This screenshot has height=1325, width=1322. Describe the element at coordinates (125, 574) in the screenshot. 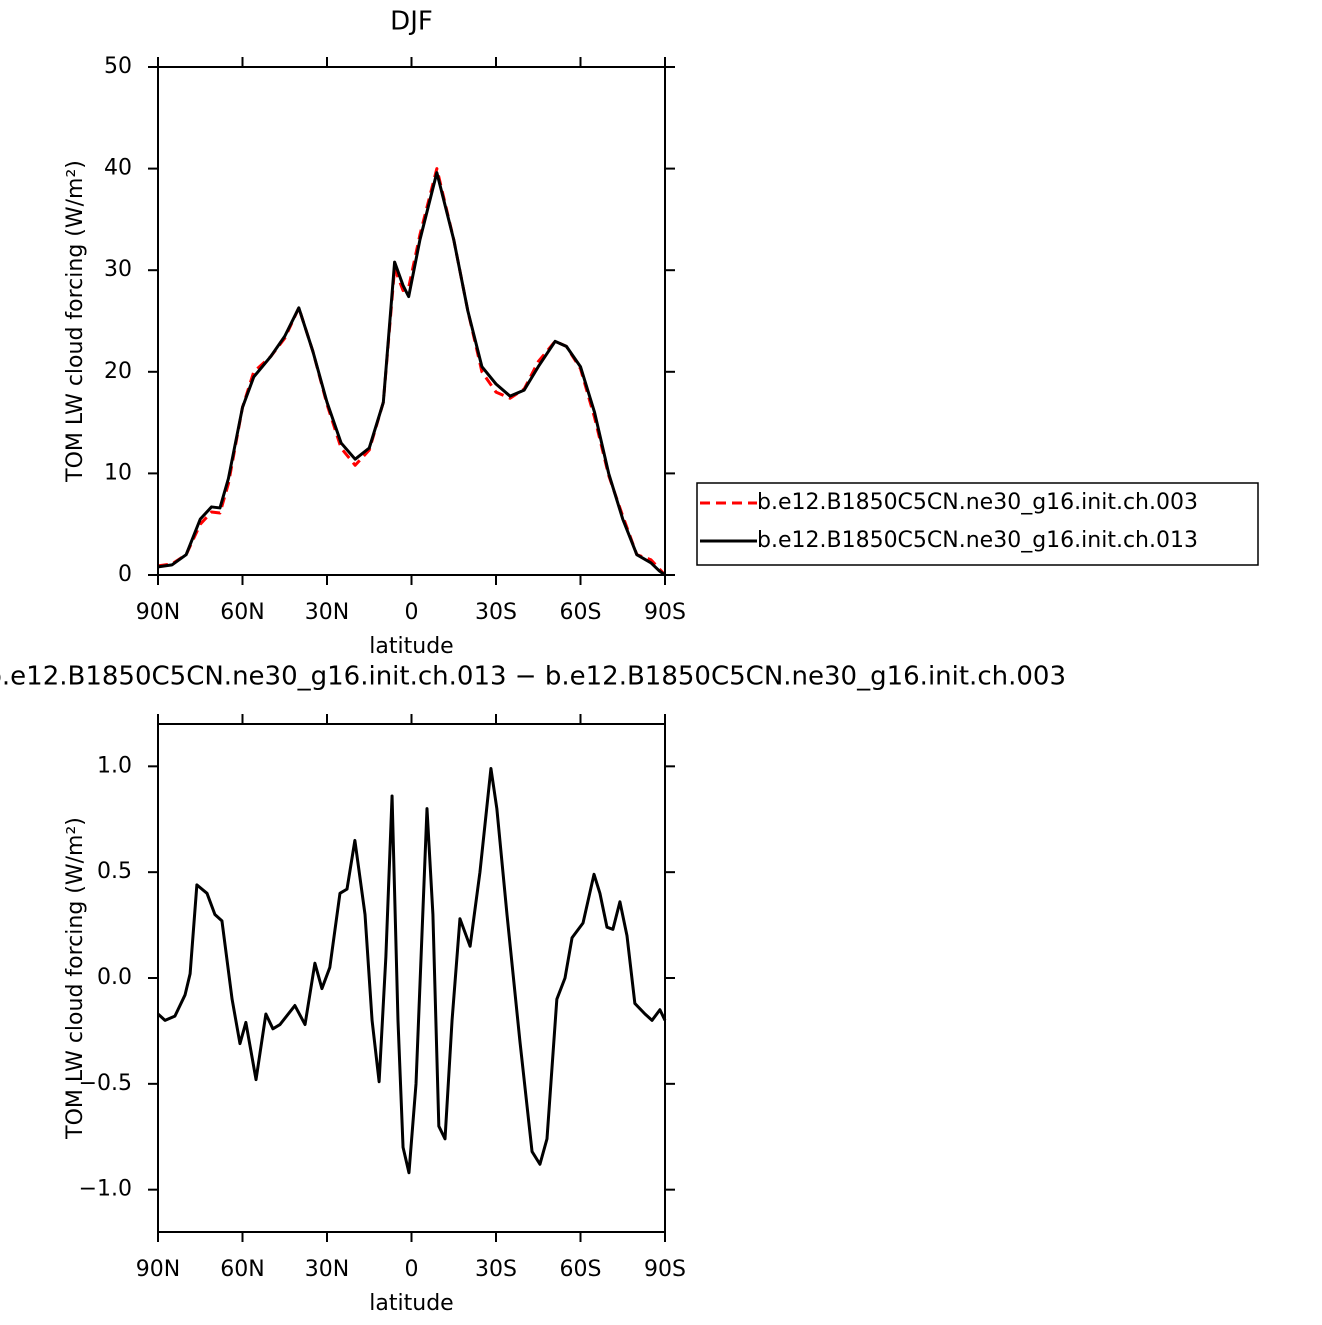

I see `y-tick-label: 0` at that location.